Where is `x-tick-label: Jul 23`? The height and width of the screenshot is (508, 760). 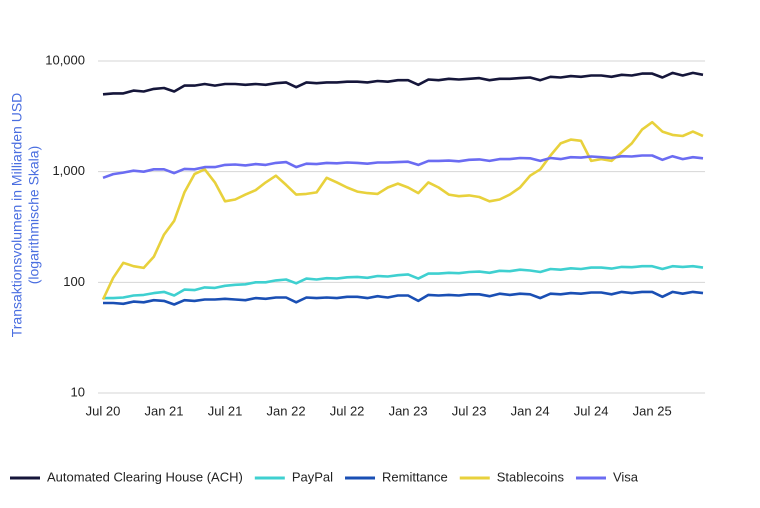
x-tick-label: Jul 23 is located at coordinates (469, 410).